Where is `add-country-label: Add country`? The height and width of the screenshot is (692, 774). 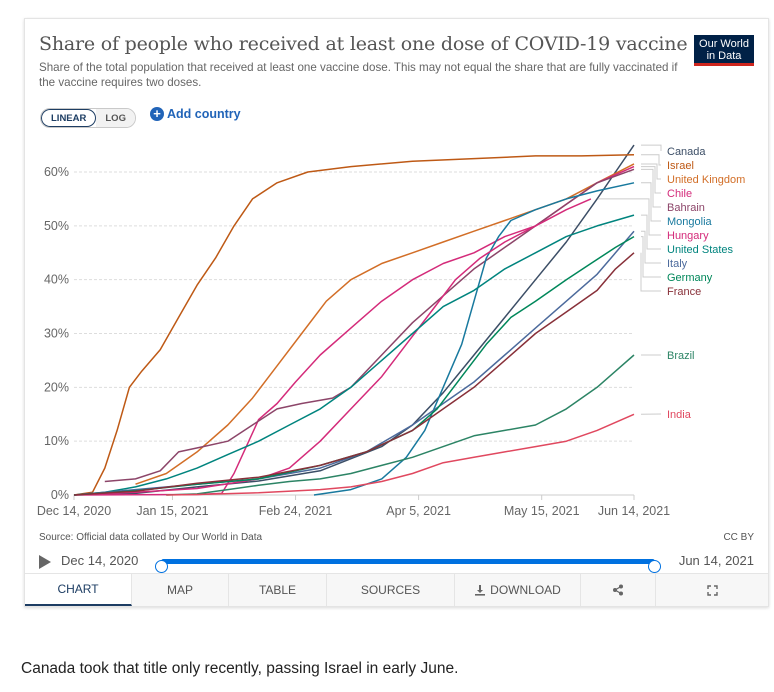
add-country-label: Add country is located at coordinates (204, 114).